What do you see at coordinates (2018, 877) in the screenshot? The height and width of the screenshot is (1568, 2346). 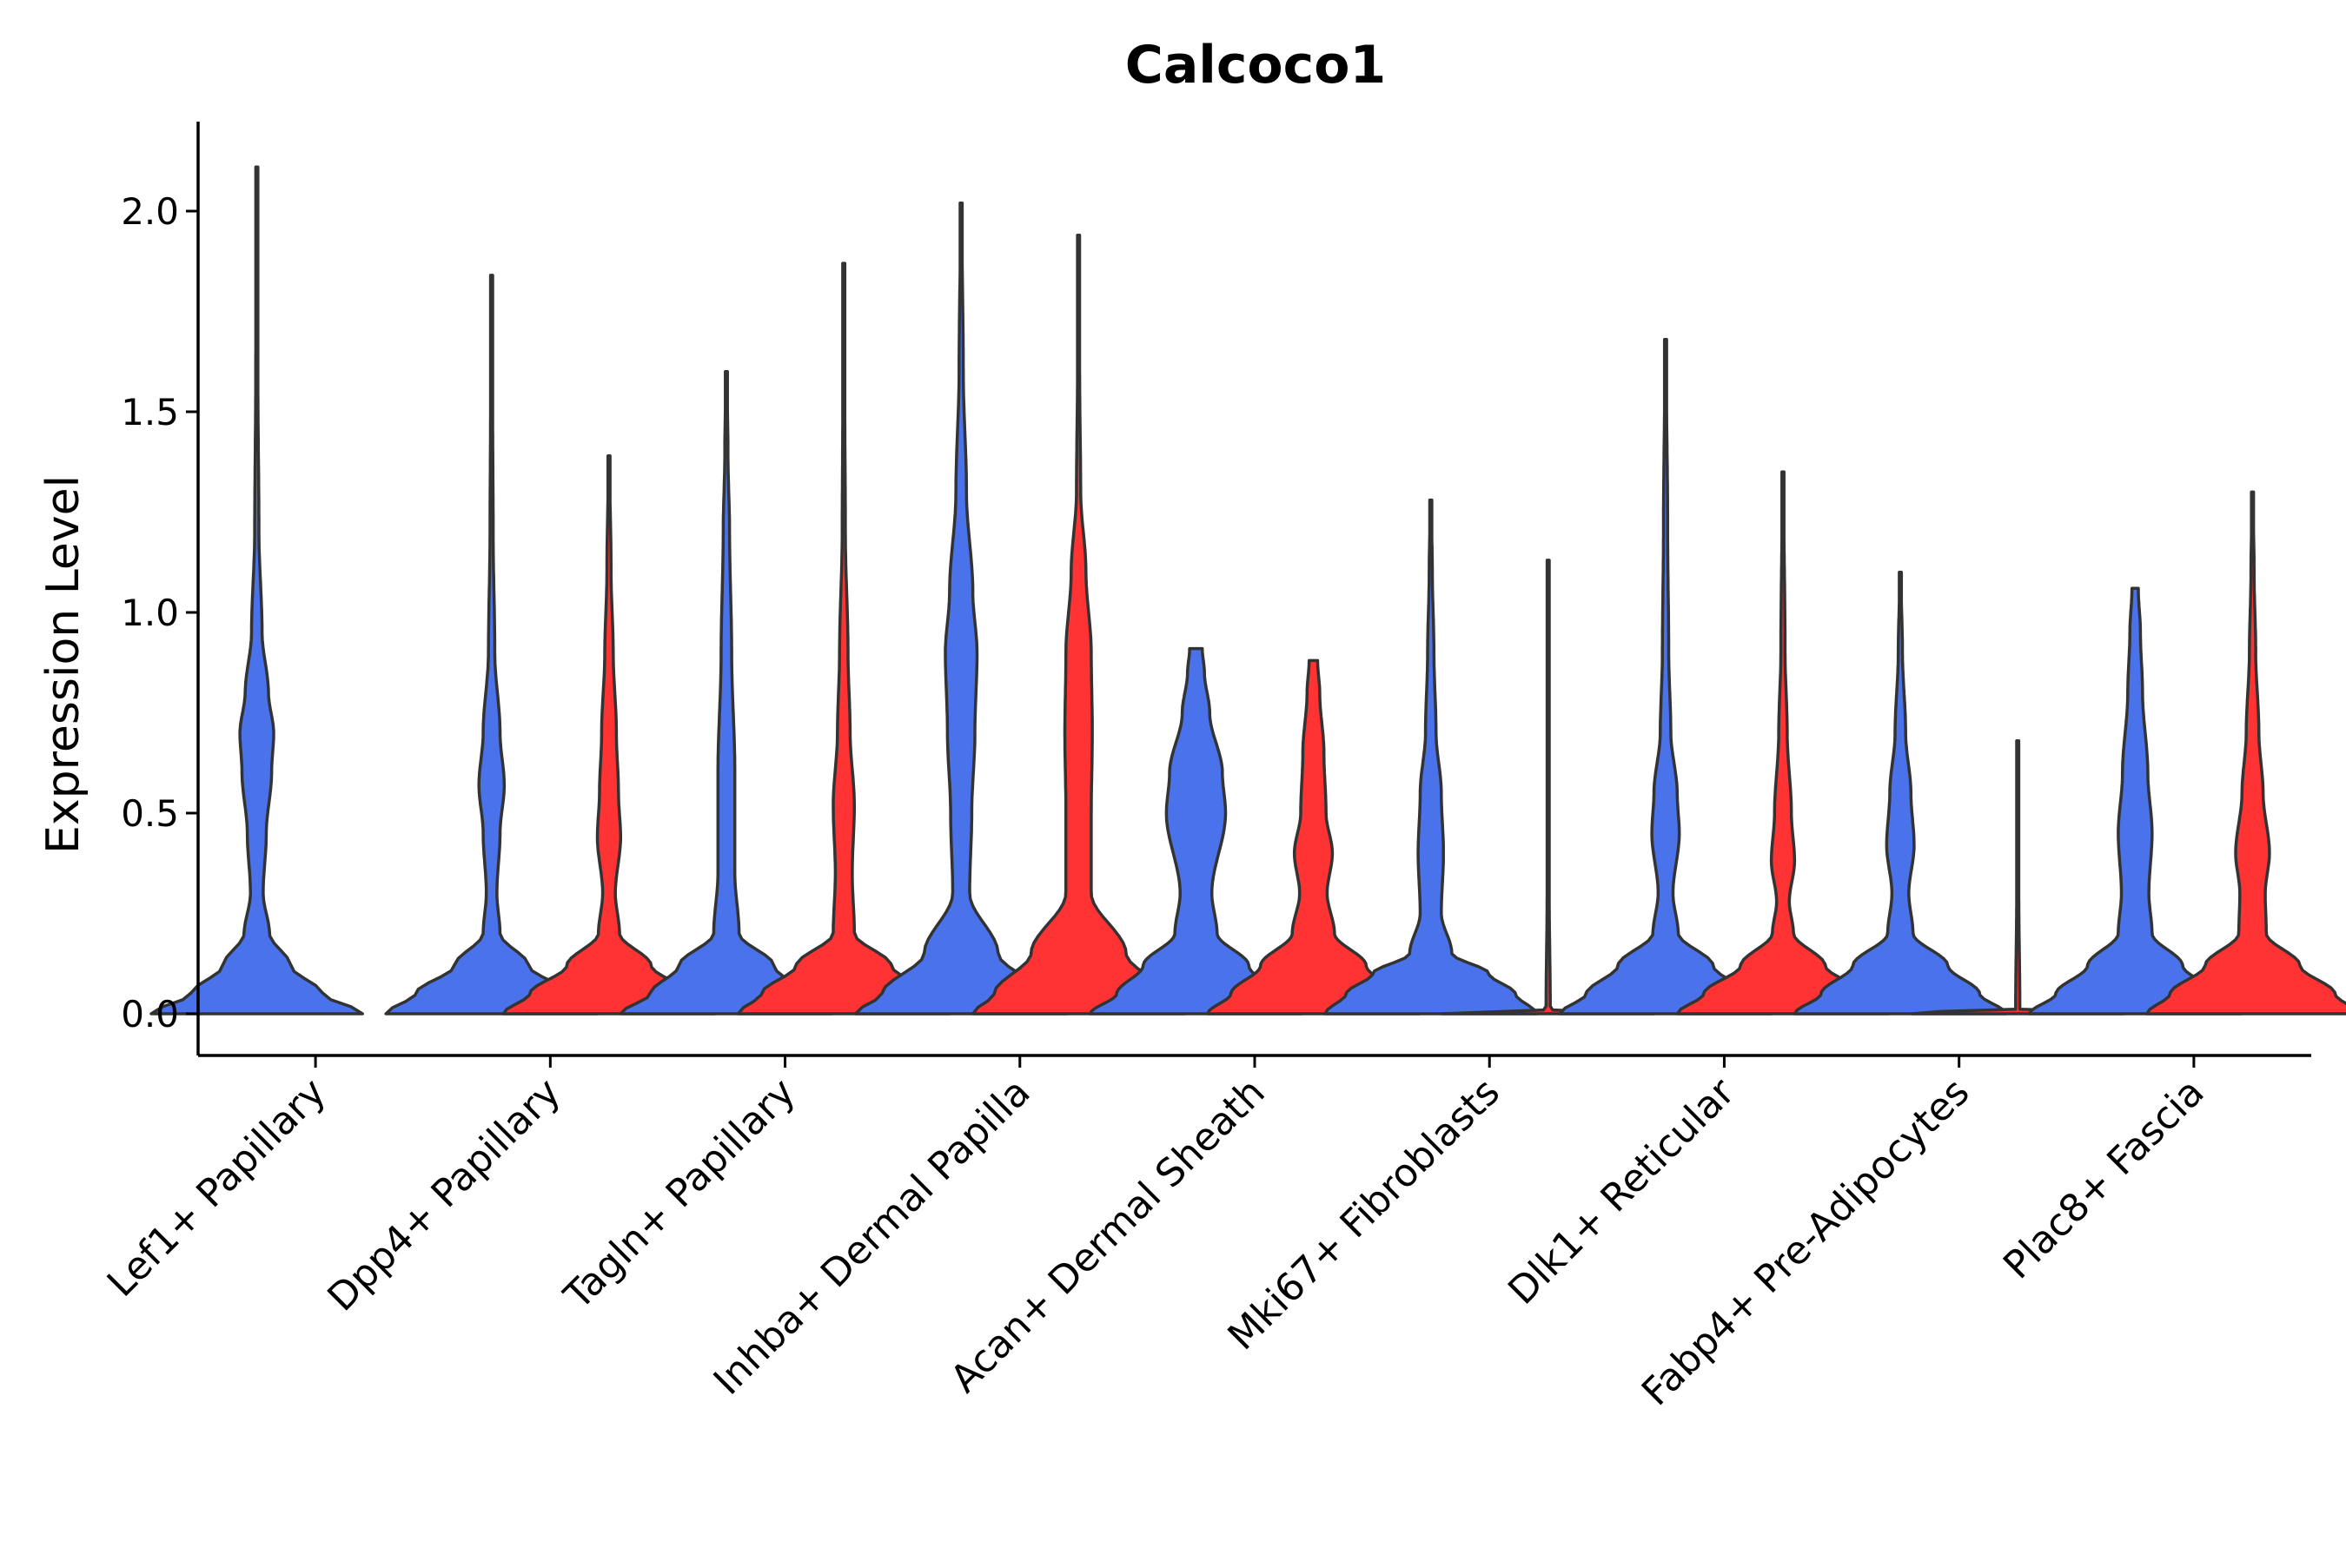 I see `violin-15-red` at bounding box center [2018, 877].